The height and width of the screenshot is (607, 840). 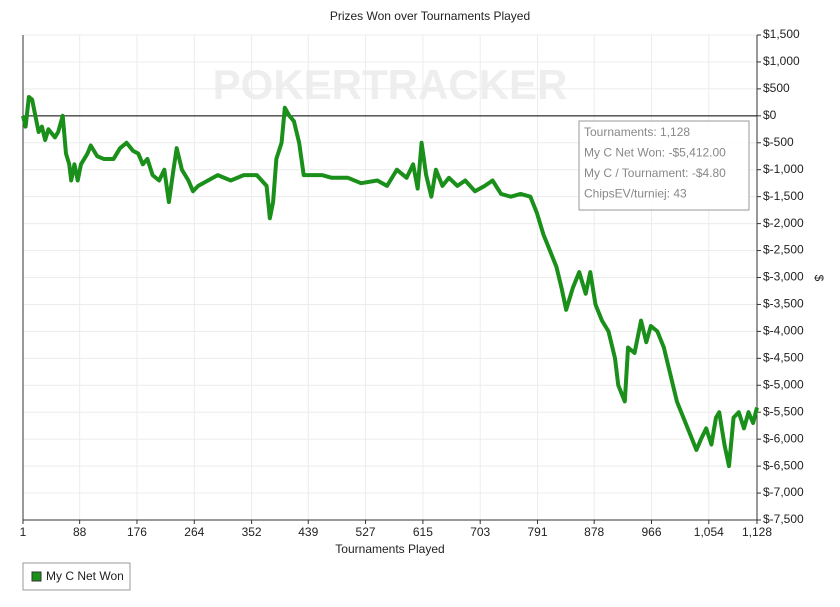 What do you see at coordinates (252, 532) in the screenshot?
I see `x-tick-label: 352` at bounding box center [252, 532].